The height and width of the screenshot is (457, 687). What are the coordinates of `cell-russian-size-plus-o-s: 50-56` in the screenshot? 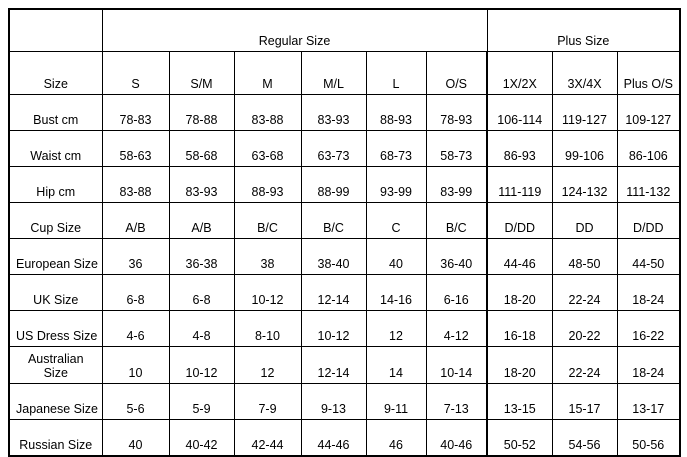 It's located at (648, 438).